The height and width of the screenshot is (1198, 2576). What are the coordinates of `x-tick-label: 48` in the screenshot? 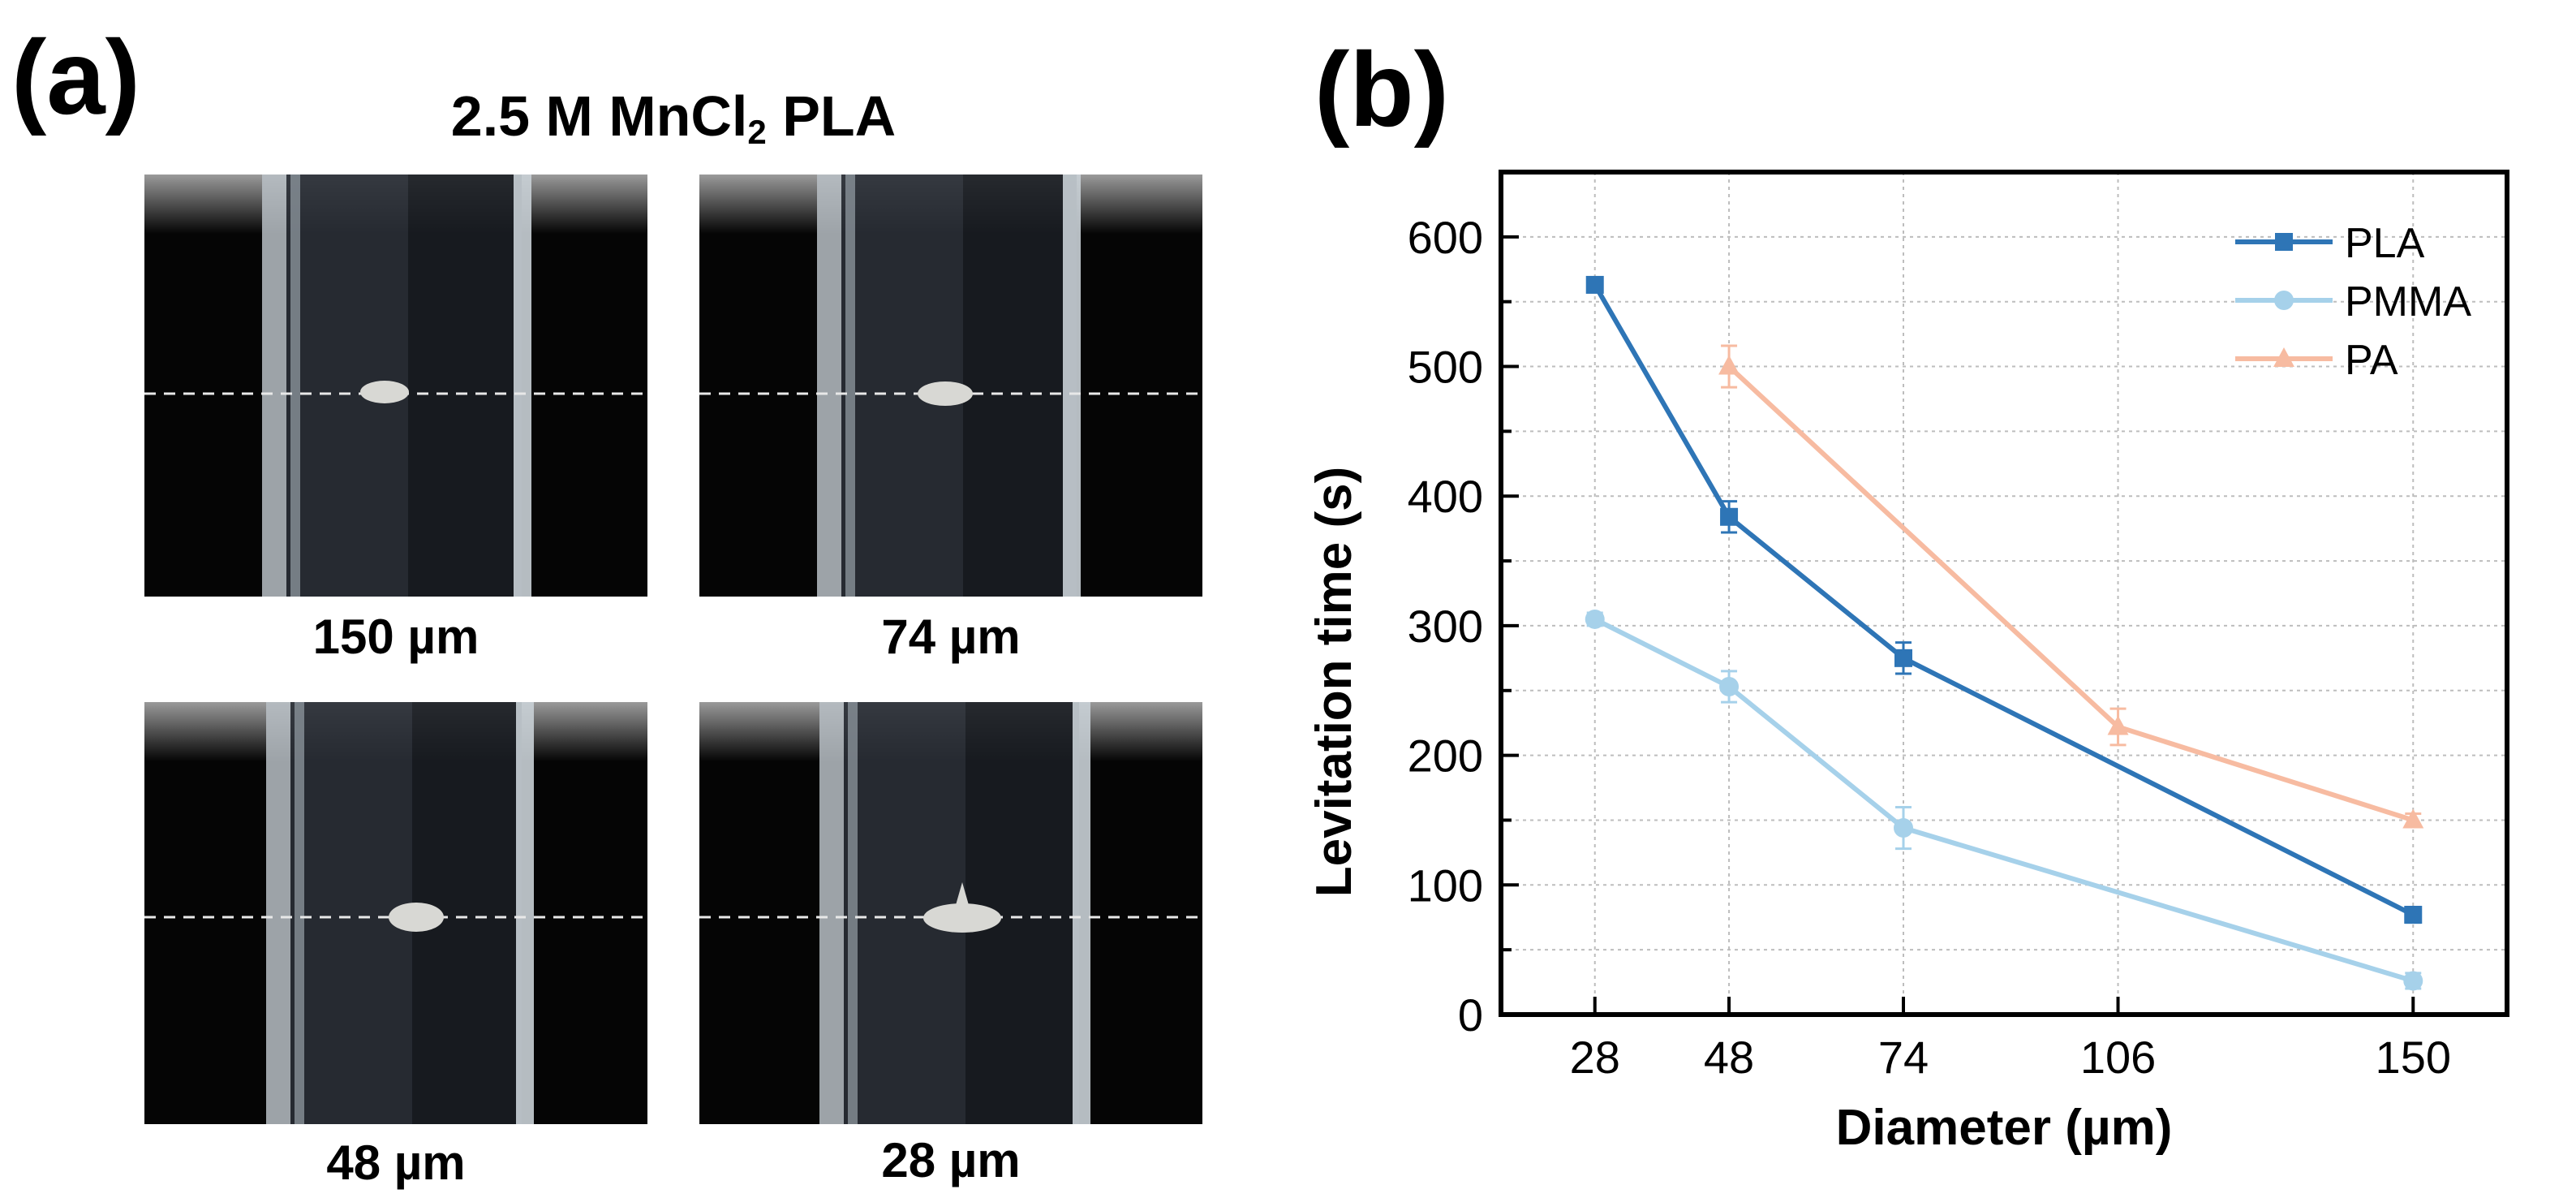 It's located at (1729, 1057).